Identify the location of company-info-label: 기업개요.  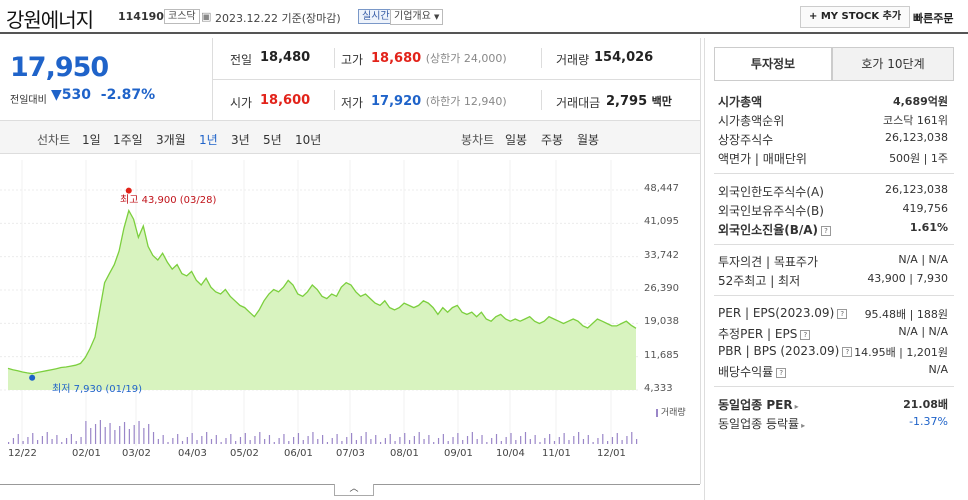
(412, 16).